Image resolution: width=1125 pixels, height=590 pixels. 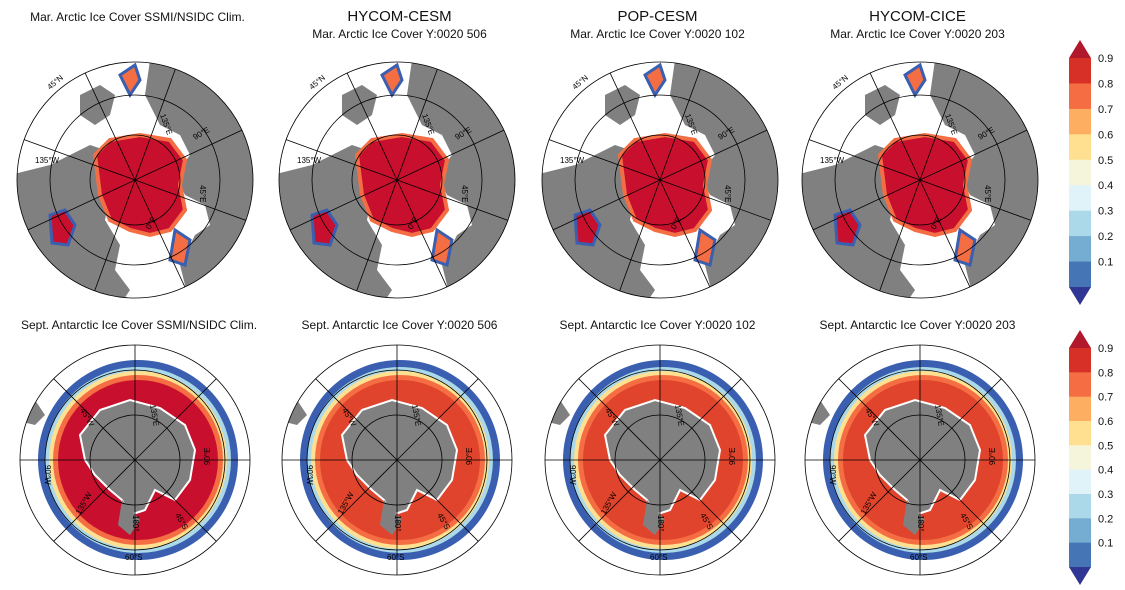 I want to click on colorbar-tick-label: 0.4, so click(x=1105, y=186).